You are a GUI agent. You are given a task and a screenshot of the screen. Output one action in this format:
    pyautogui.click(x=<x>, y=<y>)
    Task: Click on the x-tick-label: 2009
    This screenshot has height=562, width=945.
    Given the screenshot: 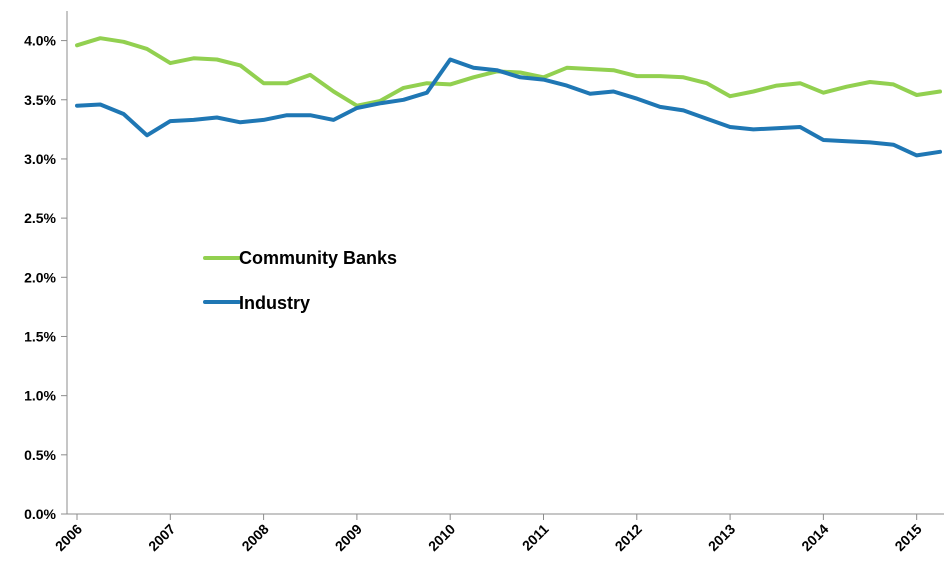 What is the action you would take?
    pyautogui.click(x=348, y=537)
    